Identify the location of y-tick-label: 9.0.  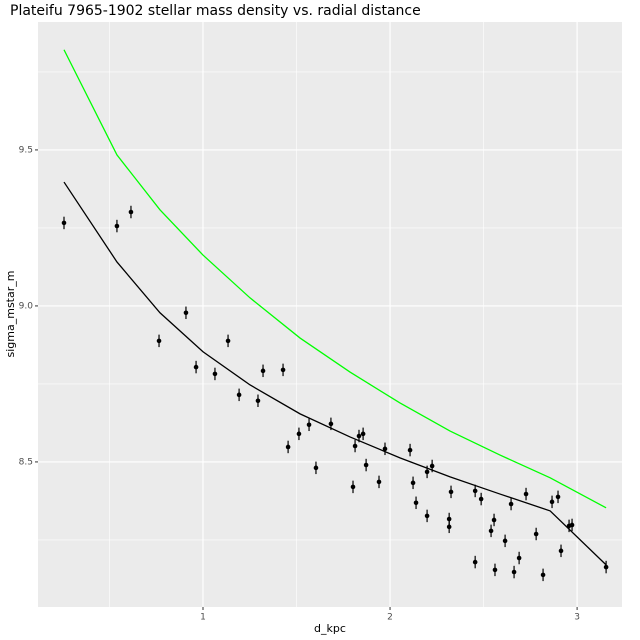
(26, 306).